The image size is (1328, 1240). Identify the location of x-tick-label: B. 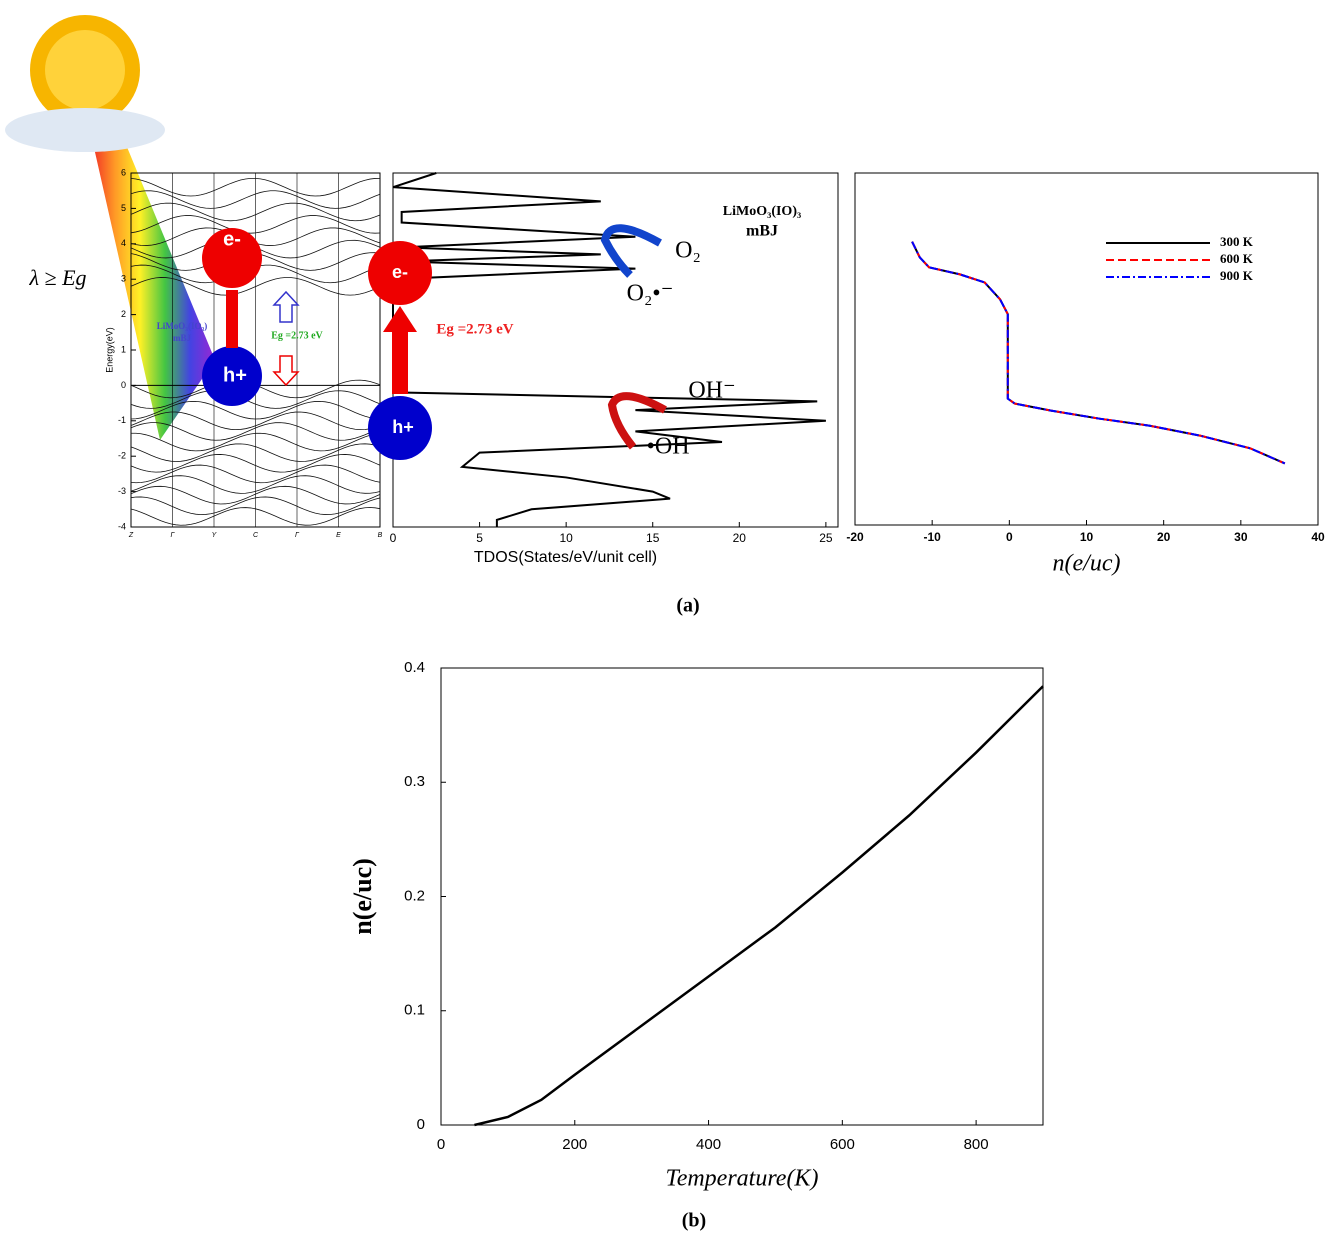
(380, 535).